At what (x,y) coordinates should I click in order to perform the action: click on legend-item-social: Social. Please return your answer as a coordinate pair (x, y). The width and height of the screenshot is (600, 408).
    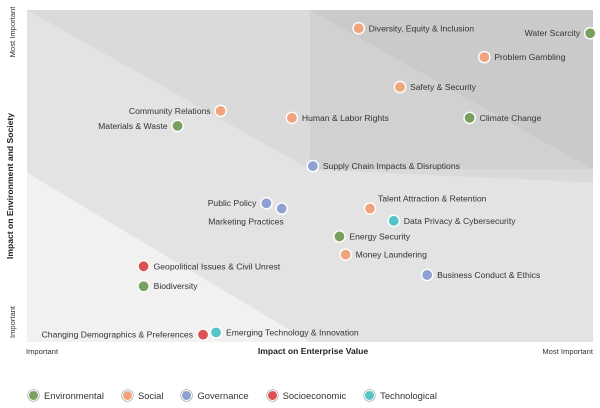
    Looking at the image, I should click on (142, 395).